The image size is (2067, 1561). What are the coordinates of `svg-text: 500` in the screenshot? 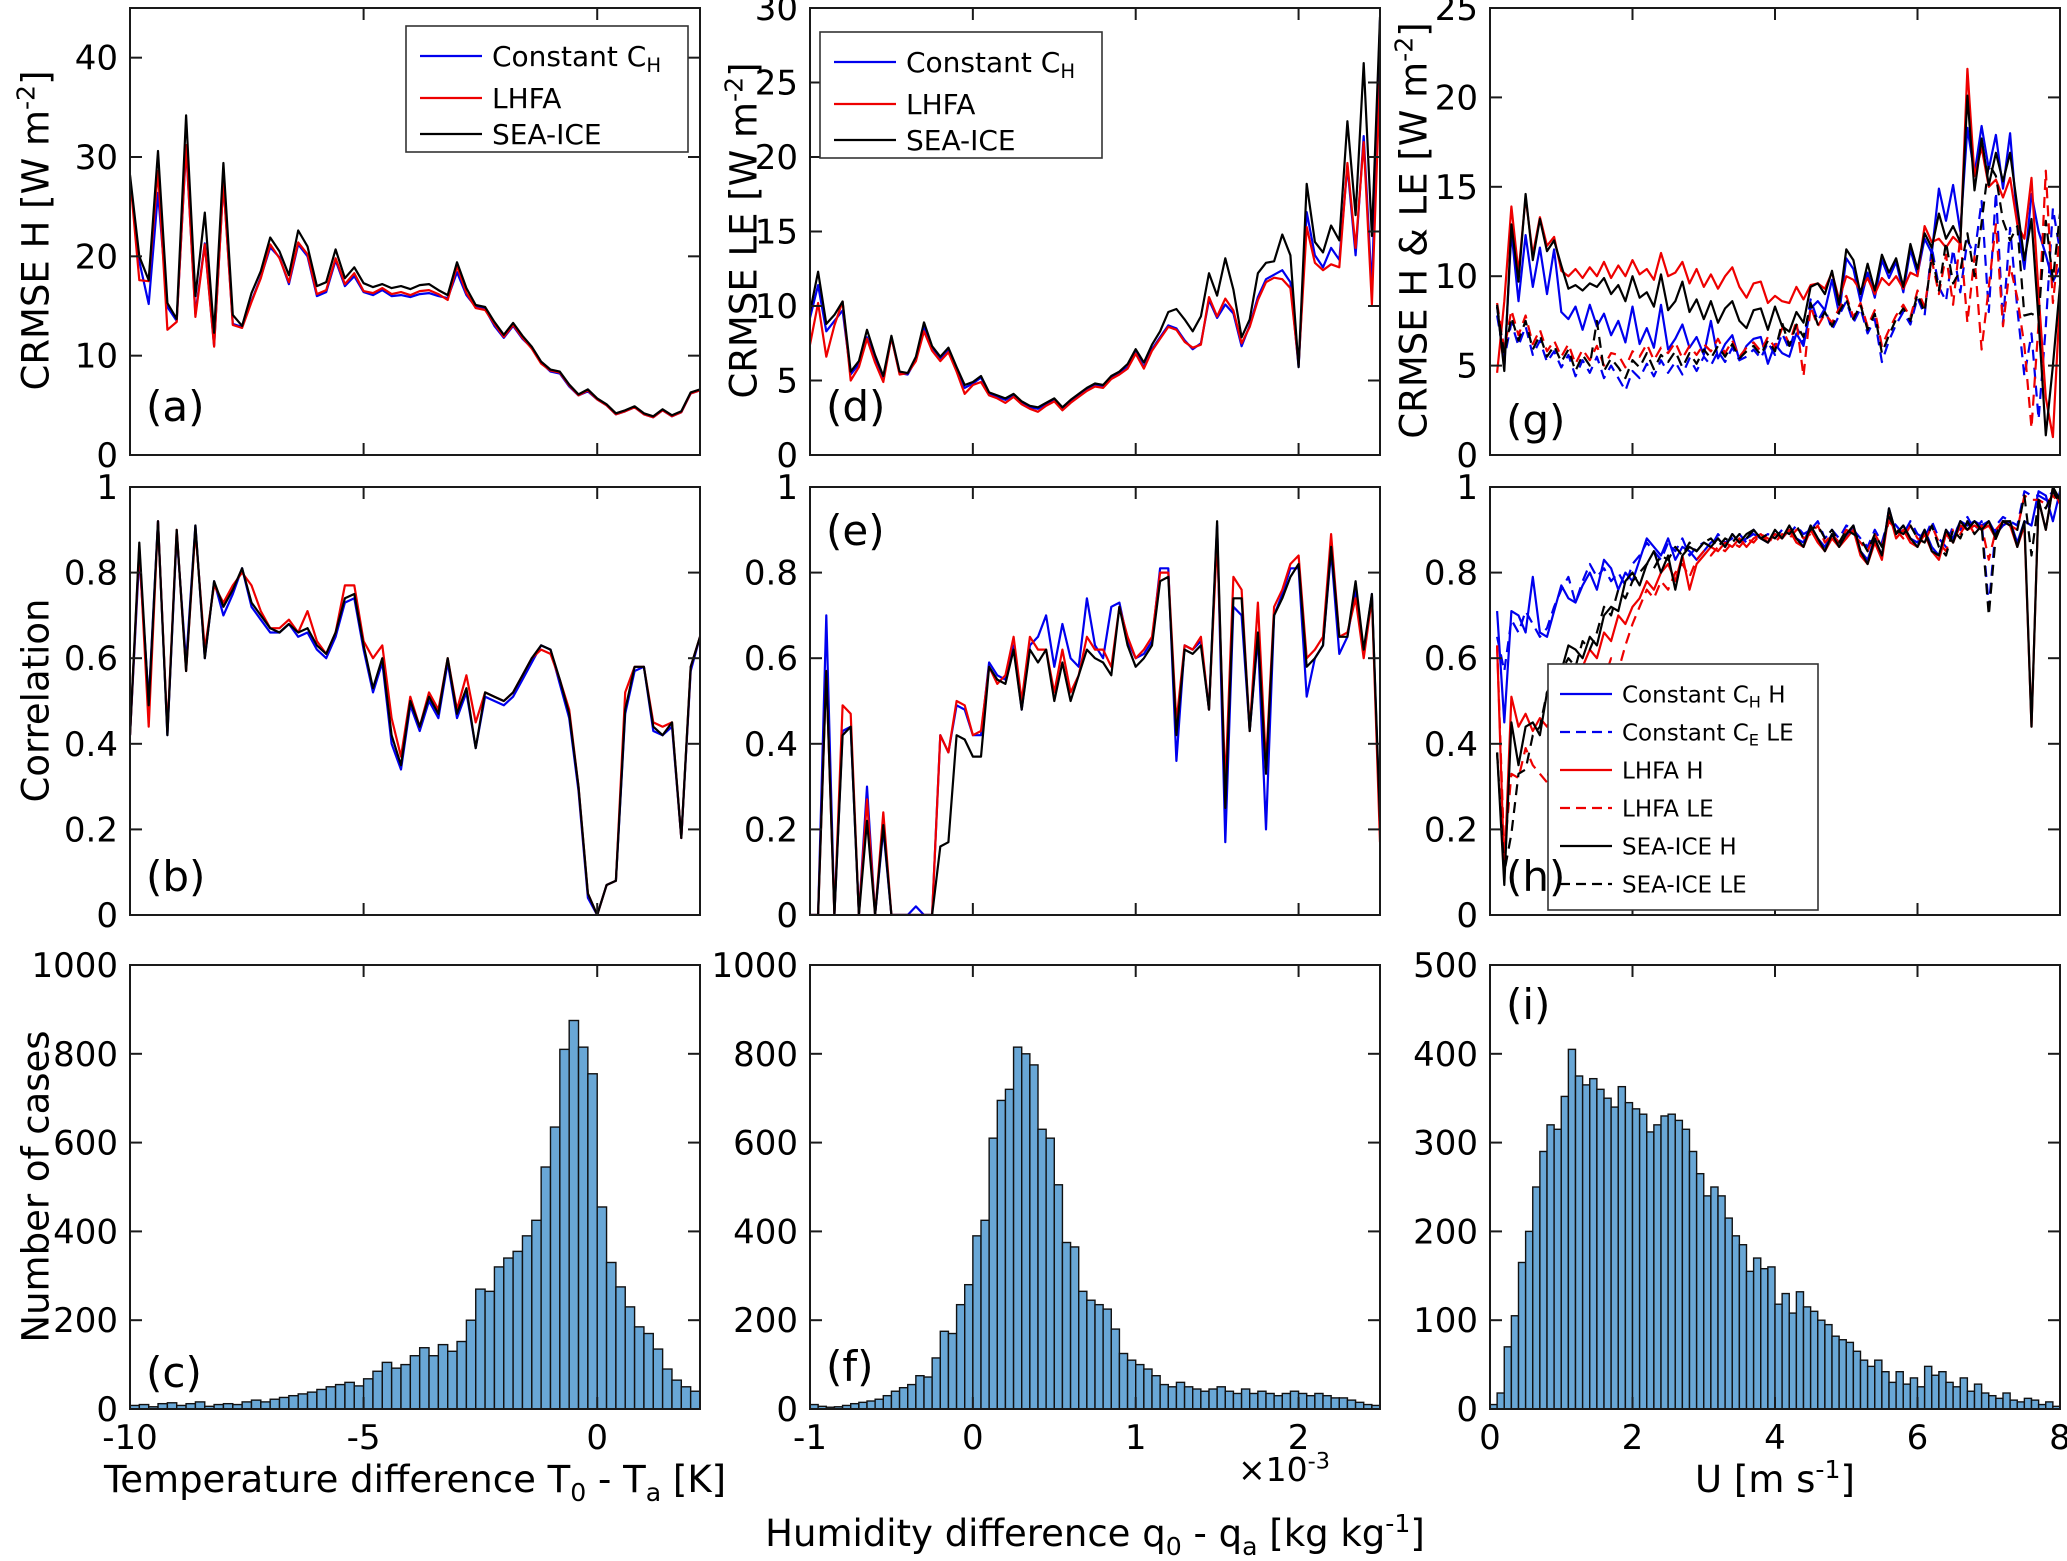 It's located at (1445, 966).